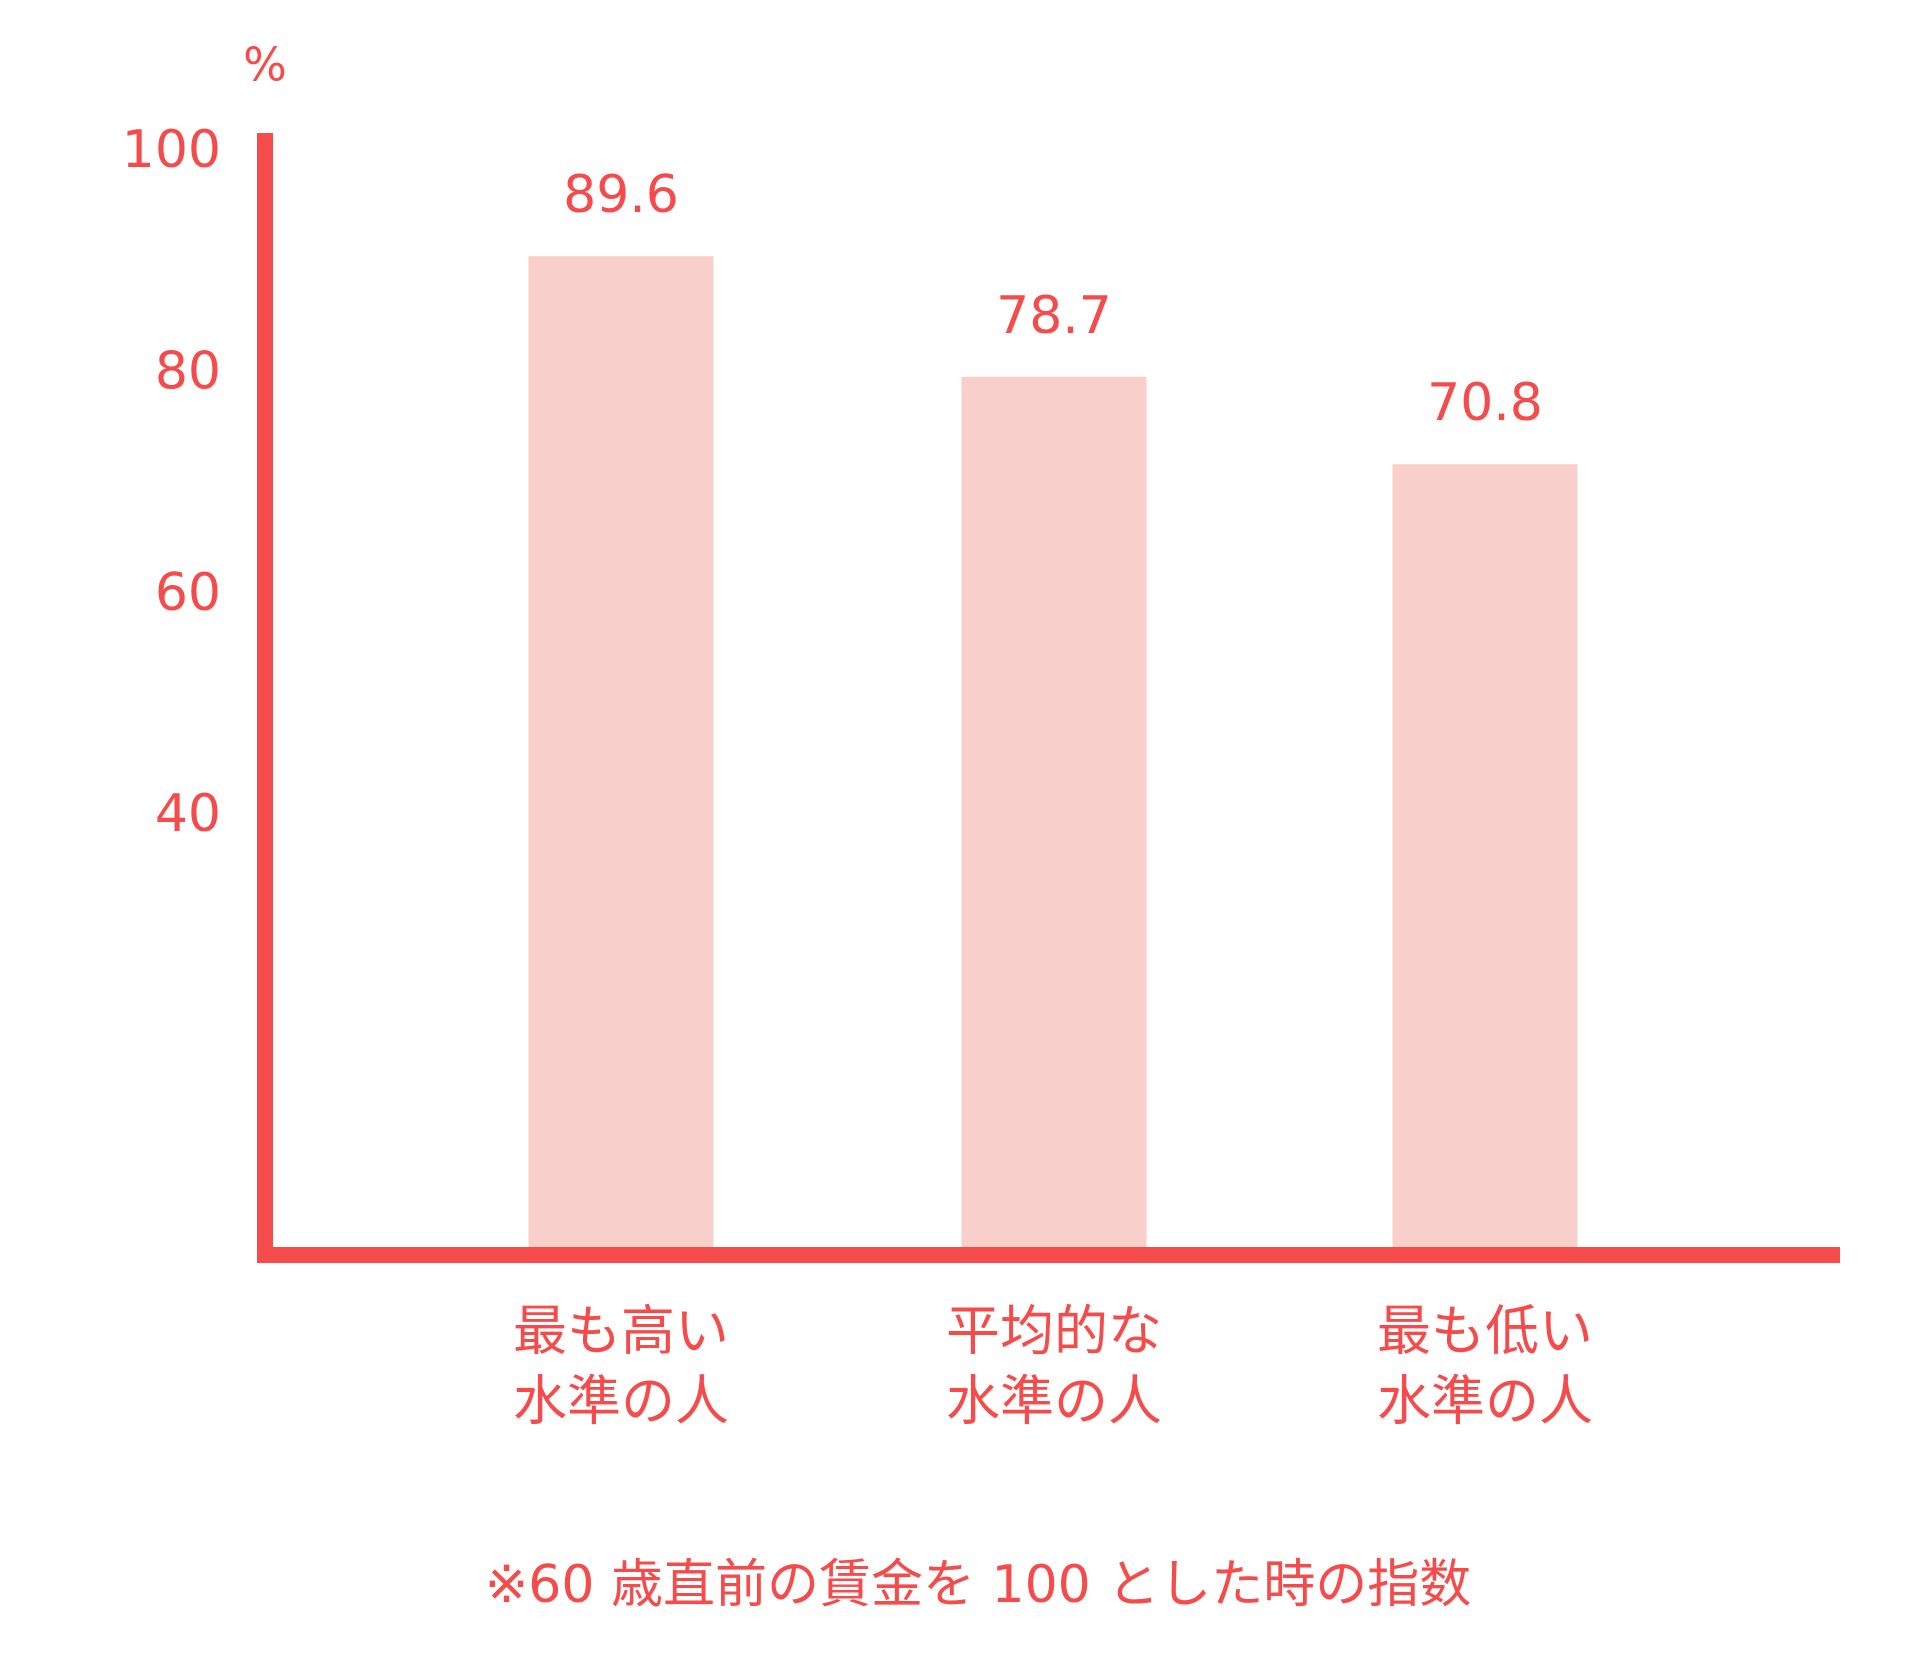 The image size is (1920, 1659). What do you see at coordinates (621, 1331) in the screenshot?
I see `x-tick-label: 最も高い` at bounding box center [621, 1331].